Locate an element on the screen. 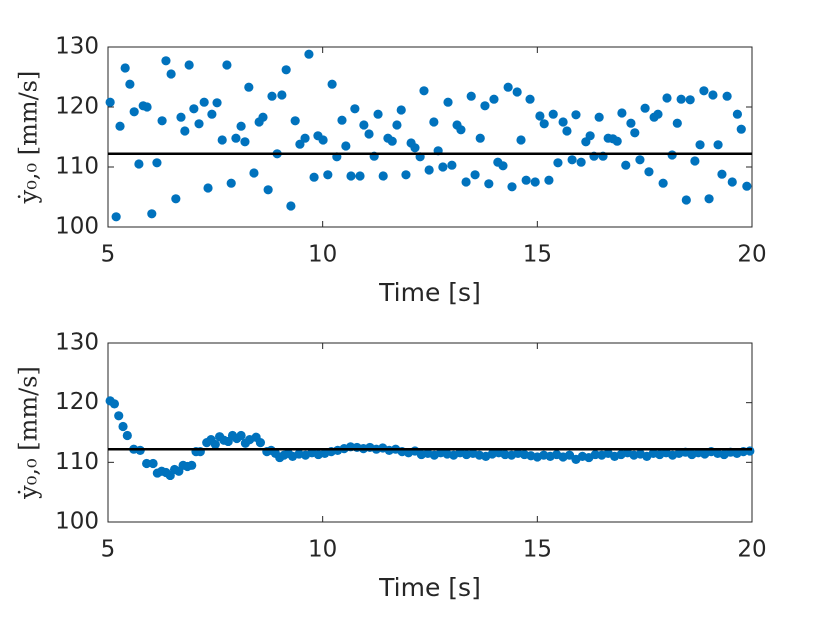  x-tick-label: 15 is located at coordinates (537, 550).